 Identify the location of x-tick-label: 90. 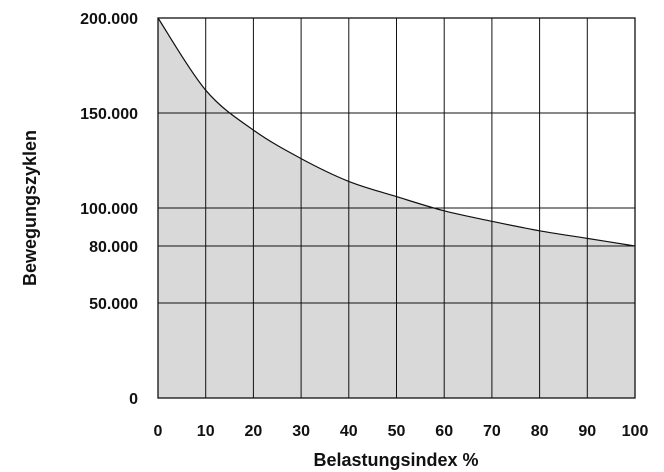
(587, 431).